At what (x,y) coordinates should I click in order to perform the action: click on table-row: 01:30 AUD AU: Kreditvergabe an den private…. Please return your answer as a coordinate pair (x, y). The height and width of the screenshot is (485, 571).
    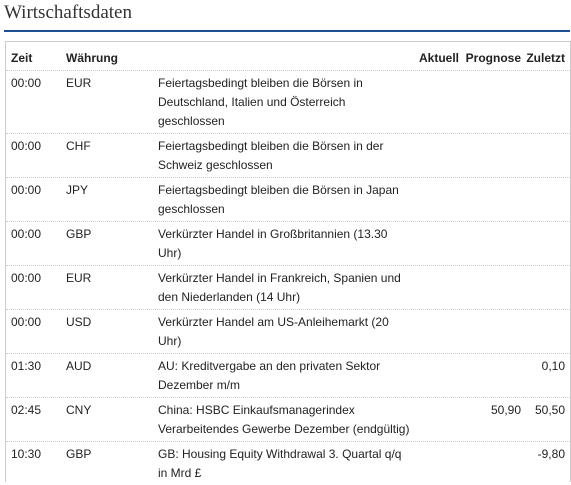
    Looking at the image, I should click on (288, 375).